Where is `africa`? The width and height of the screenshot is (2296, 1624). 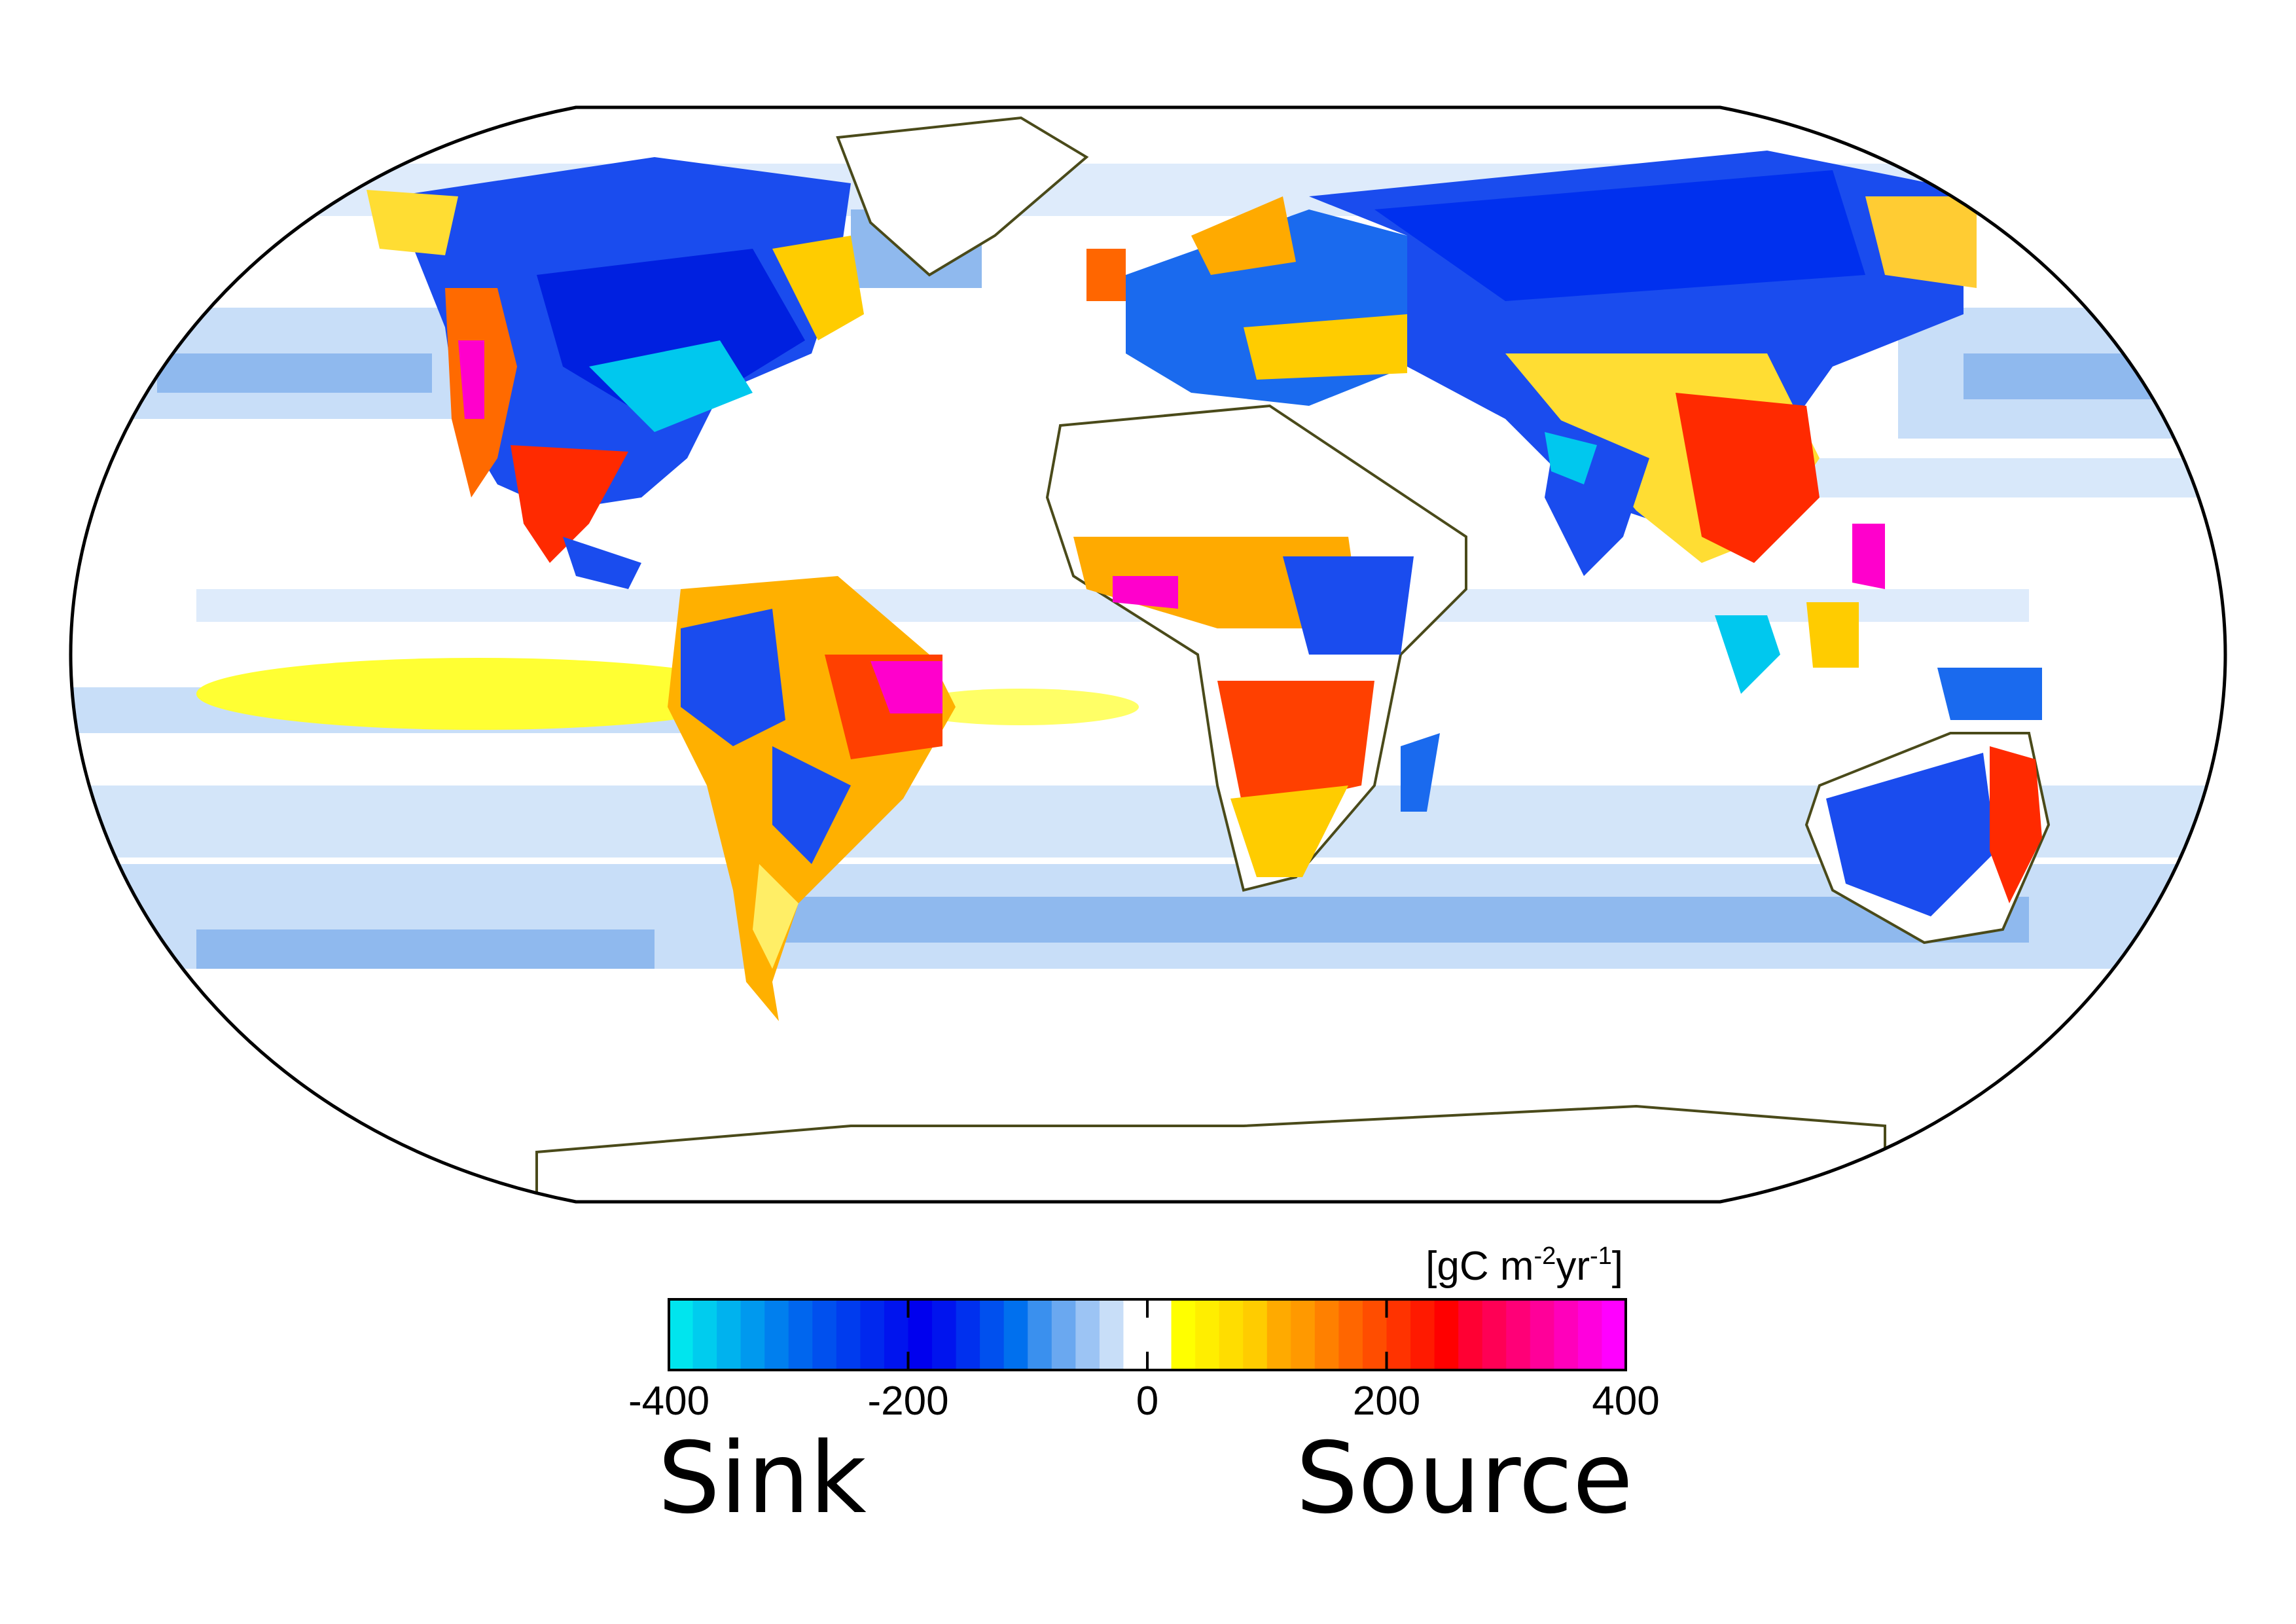
africa is located at coordinates (1256, 648).